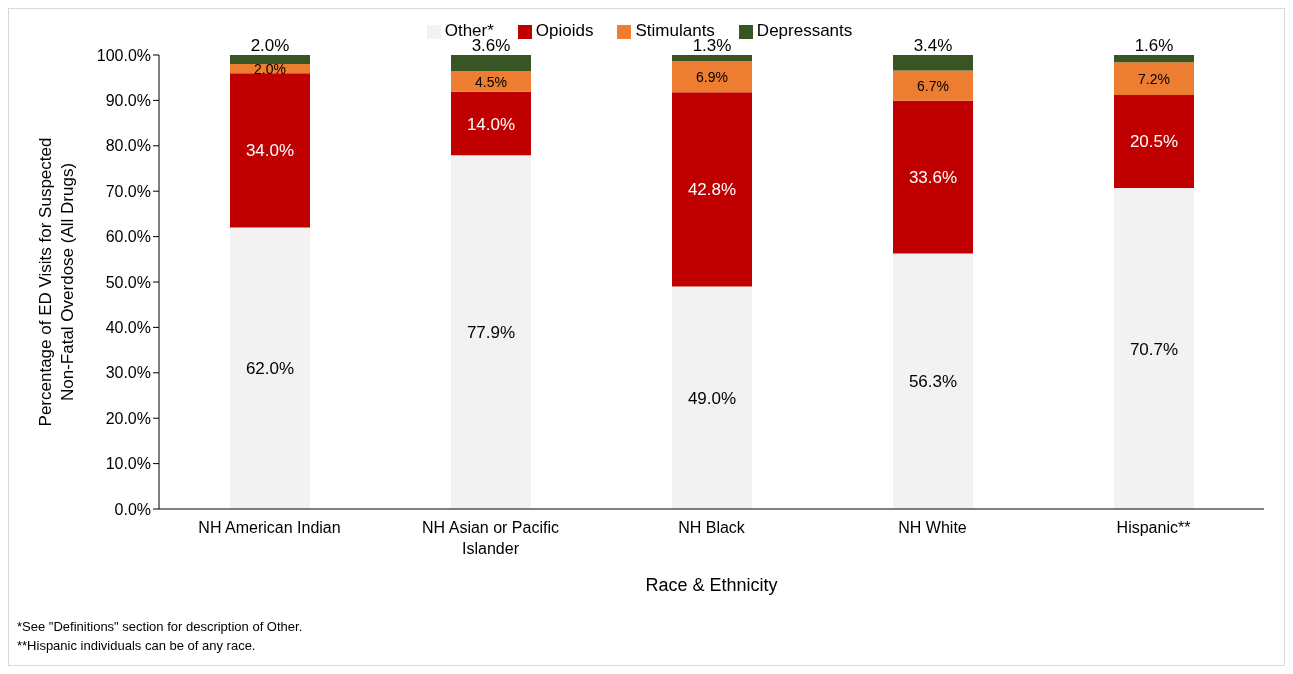 This screenshot has width=1293, height=674. I want to click on x-axis-title: Race & Ethnicity, so click(711, 585).